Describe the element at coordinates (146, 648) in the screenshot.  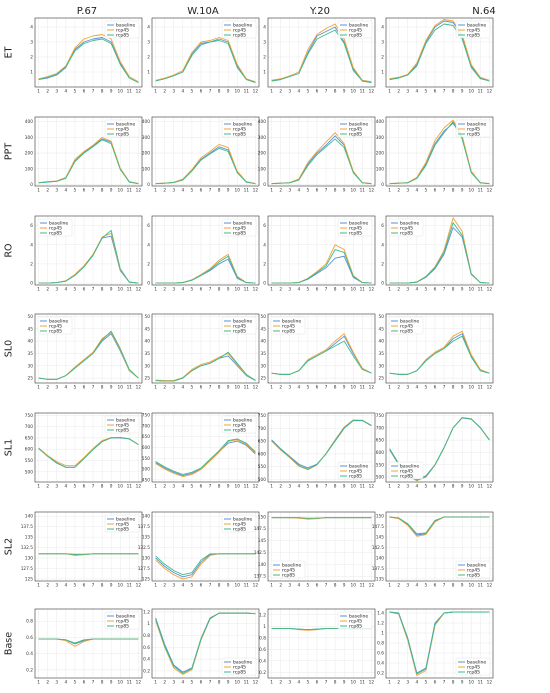
I see `y-tick-label: 0.6` at that location.